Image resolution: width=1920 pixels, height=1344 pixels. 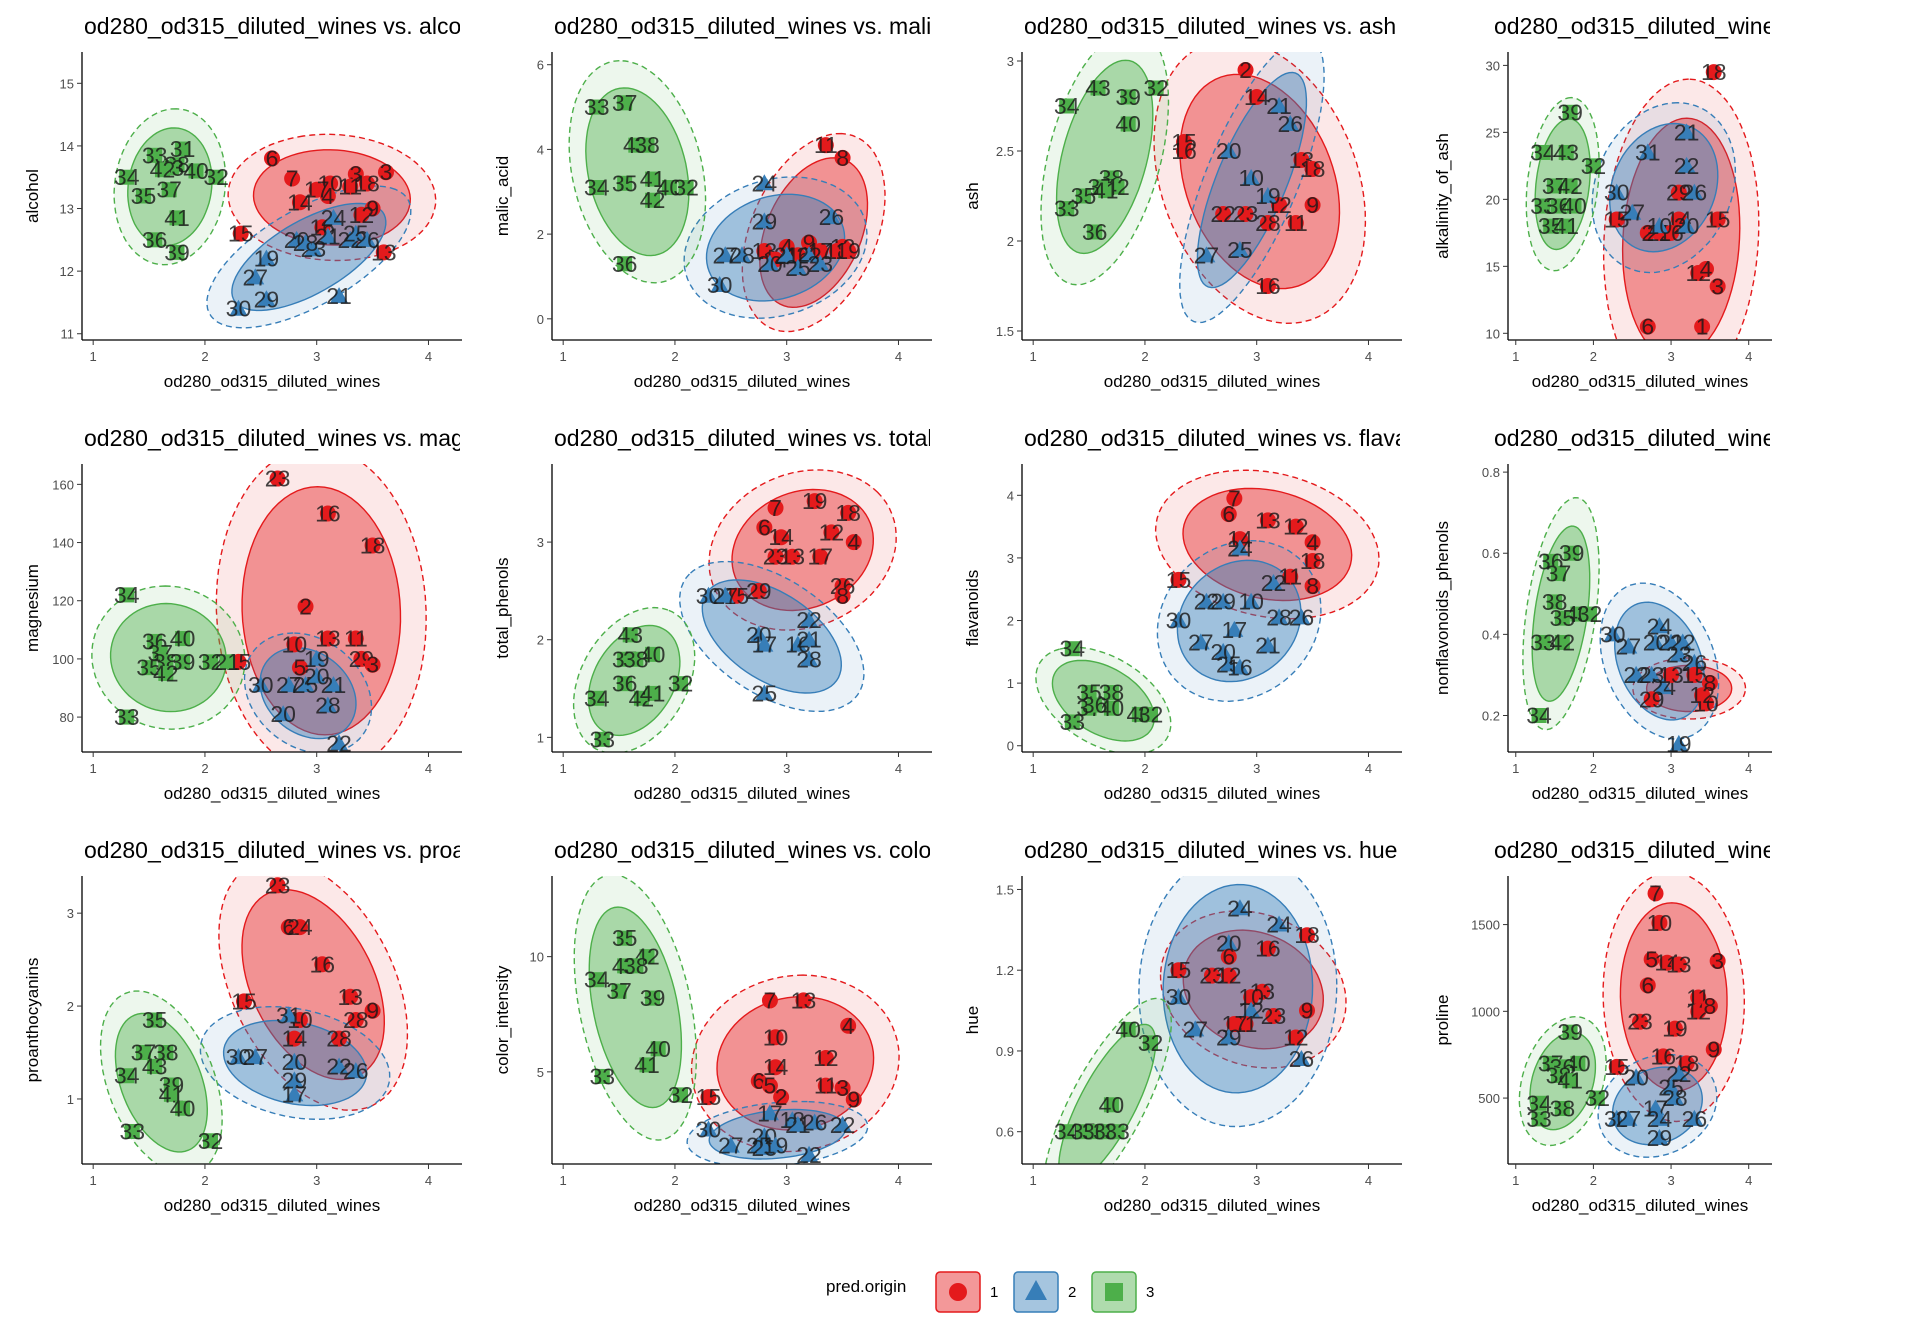 I want to click on y-tick-label: 15, so click(x=1493, y=266).